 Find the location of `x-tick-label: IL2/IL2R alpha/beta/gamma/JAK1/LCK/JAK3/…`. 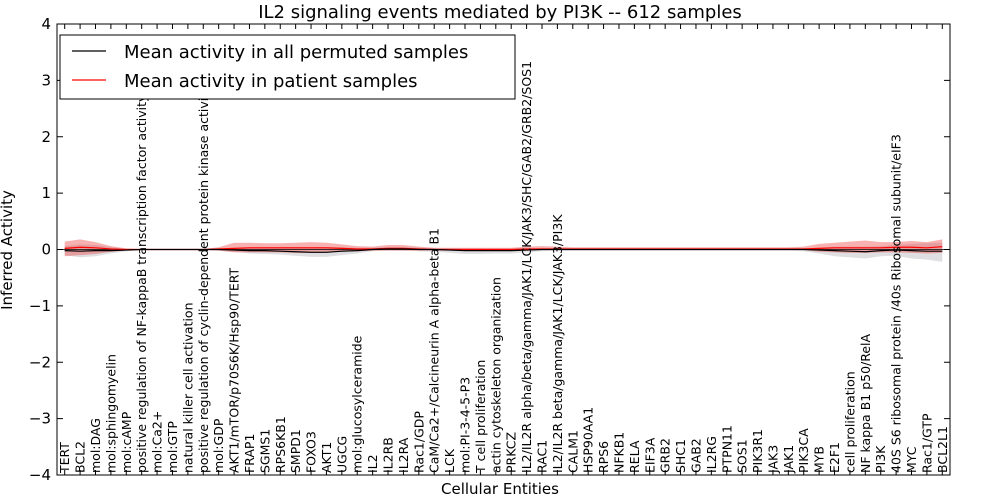

x-tick-label: IL2/IL2R alpha/beta/gamma/JAK1/LCK/JAK3/… is located at coordinates (526, 267).